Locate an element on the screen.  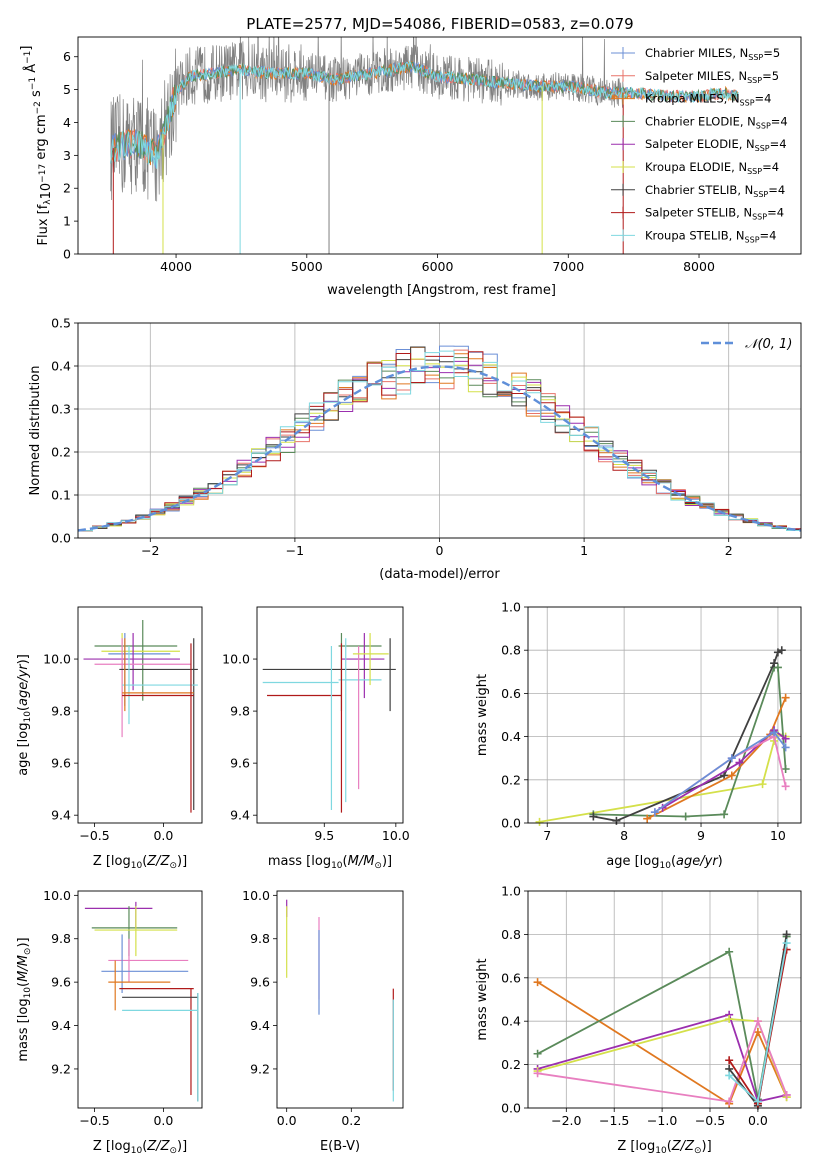
y-axis-label: age [log10(age/yr)] is located at coordinates (24, 715).